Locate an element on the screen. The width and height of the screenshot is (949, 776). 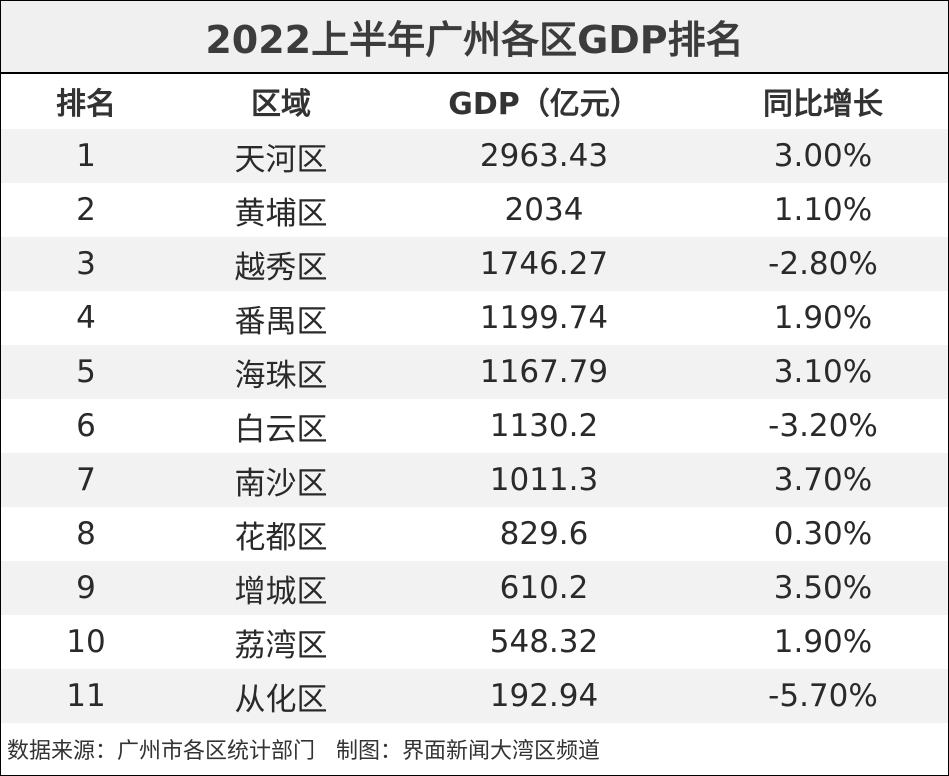
table-cell: 9 is located at coordinates (86, 588).